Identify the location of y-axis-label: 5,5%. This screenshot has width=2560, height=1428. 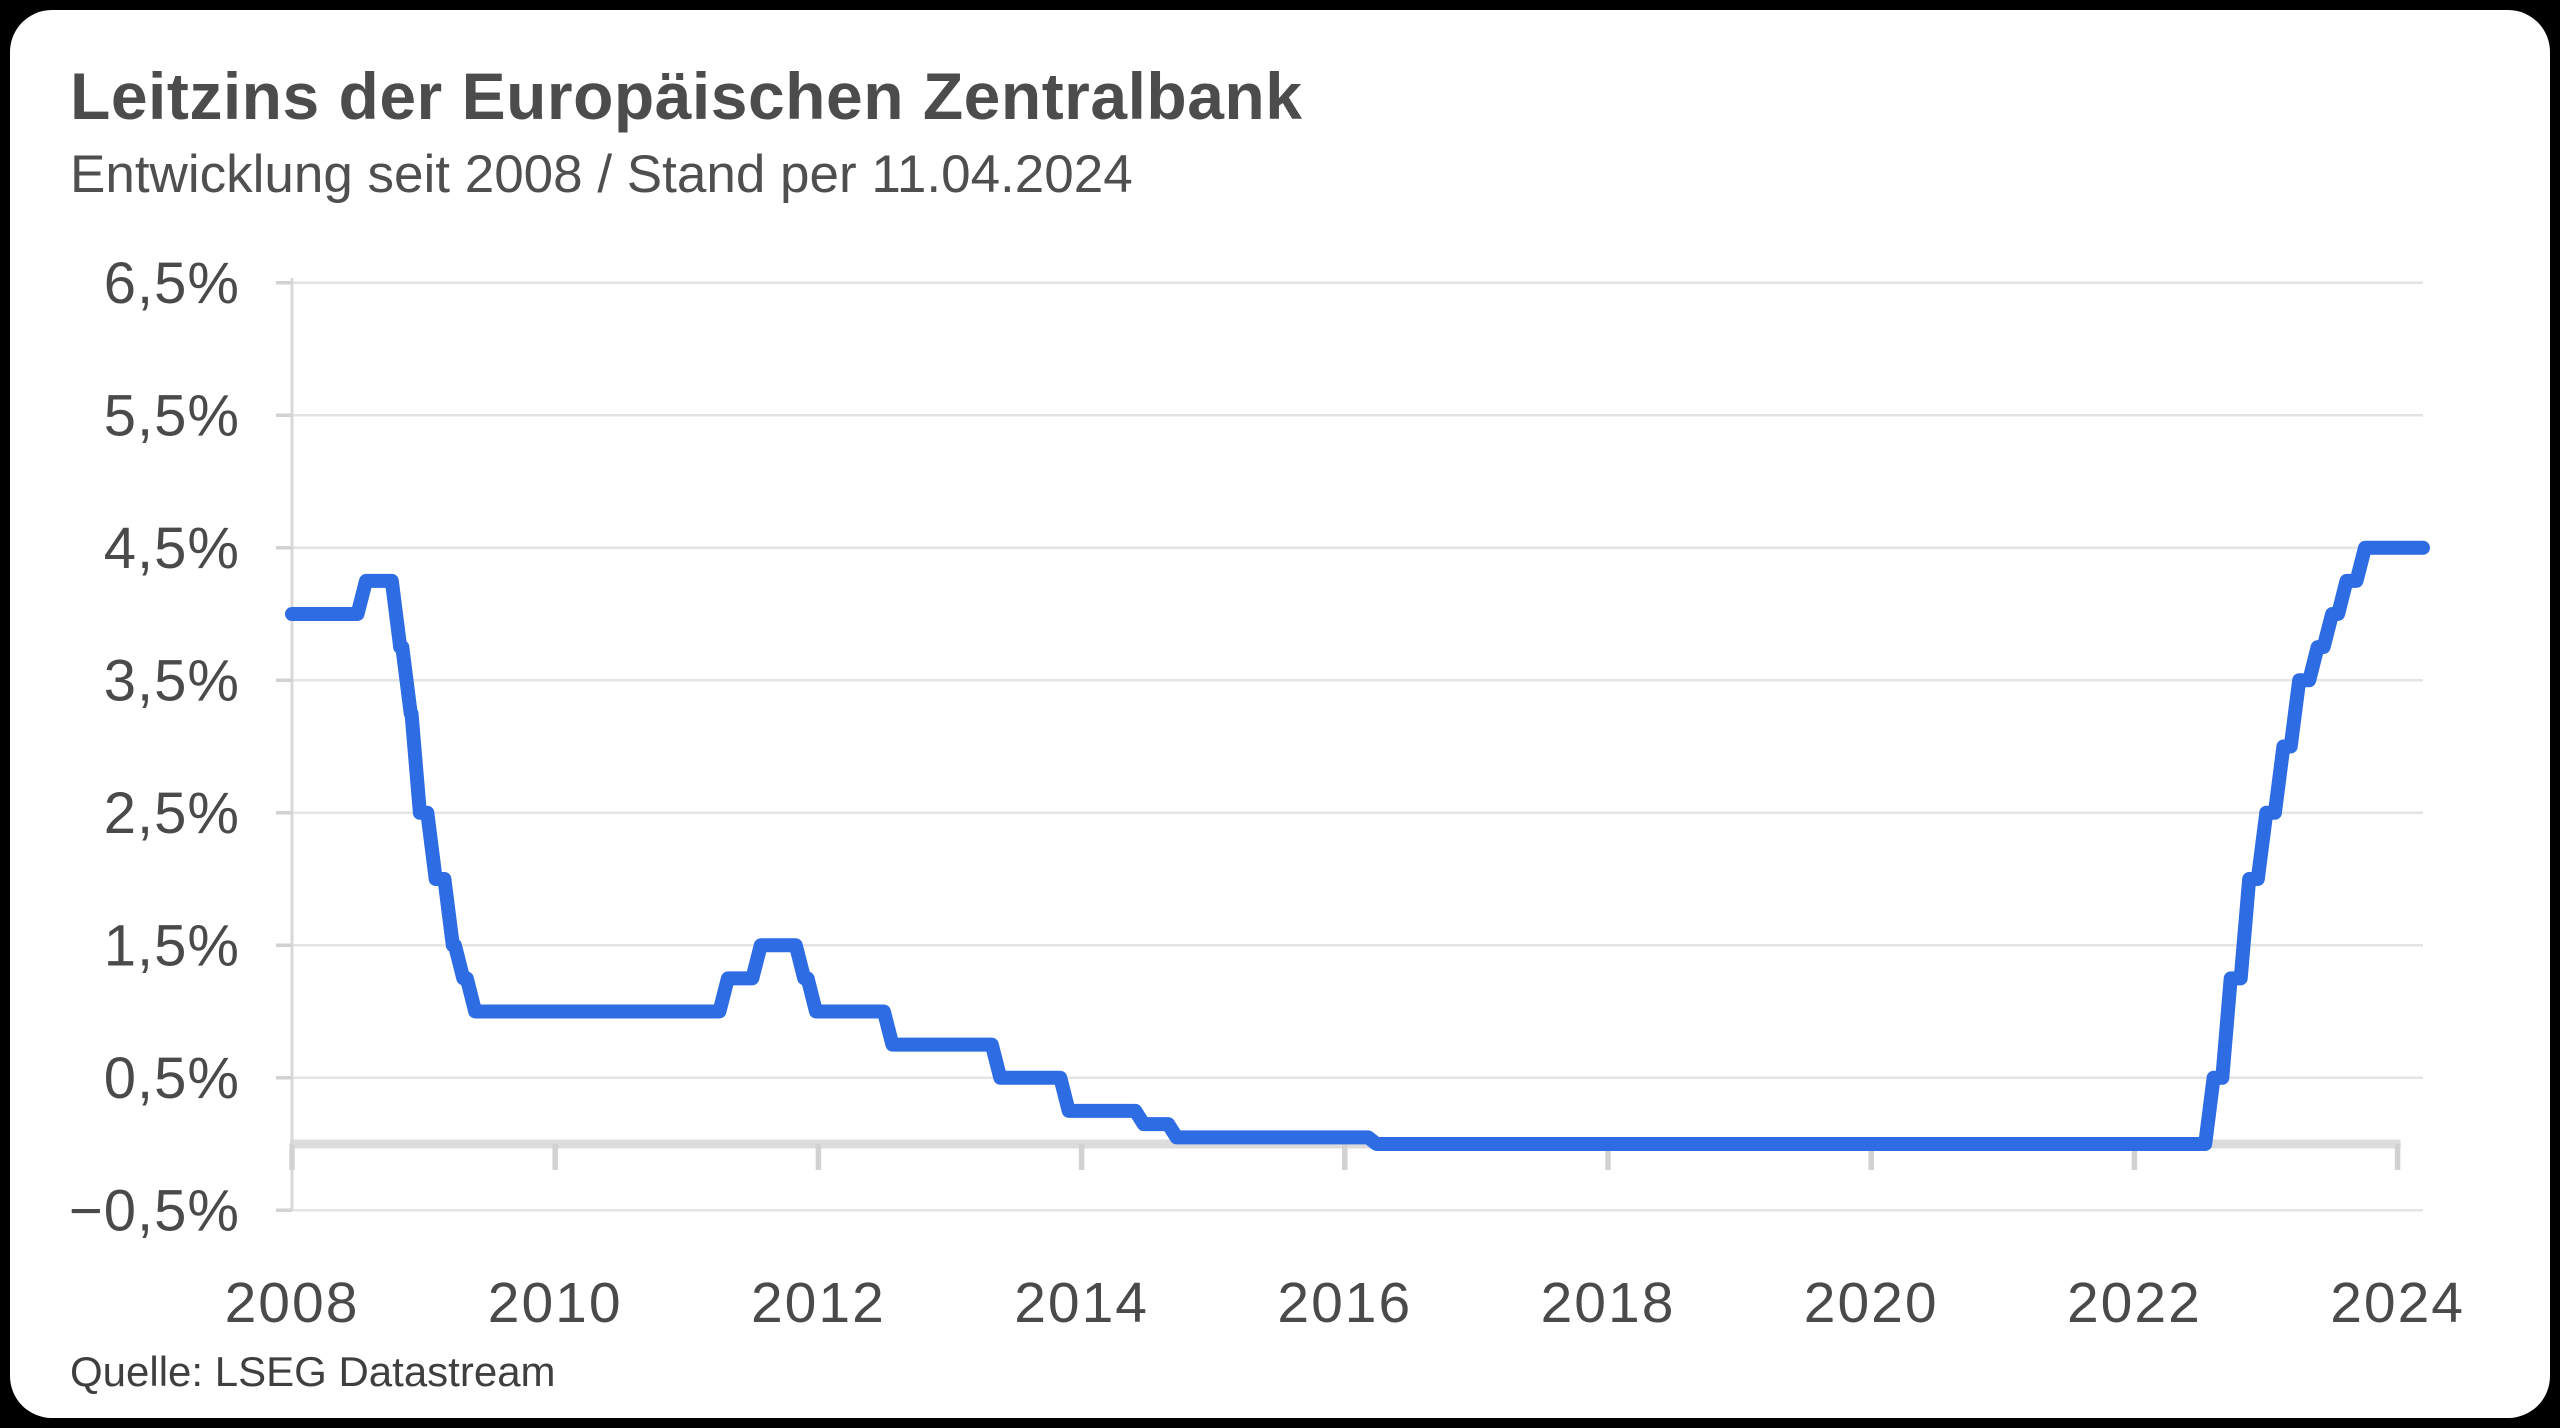
(172, 415).